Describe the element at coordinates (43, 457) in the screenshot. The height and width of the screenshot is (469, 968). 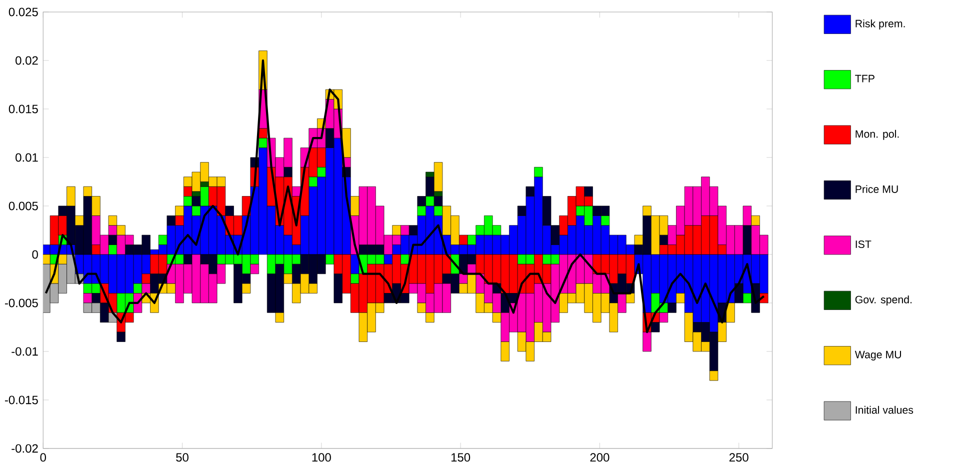
I see `x-tick-label: 0` at that location.